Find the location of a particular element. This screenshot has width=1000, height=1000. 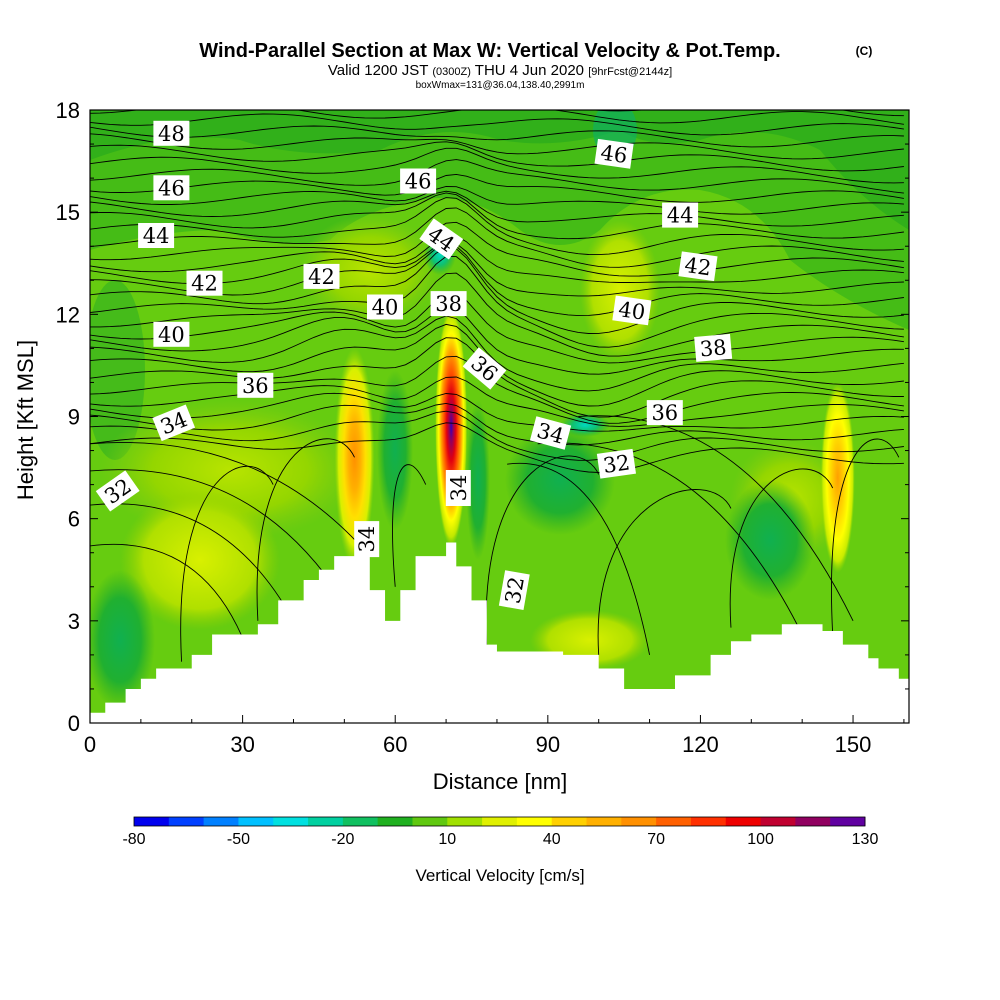

colorbar-frame is located at coordinates (499, 821).